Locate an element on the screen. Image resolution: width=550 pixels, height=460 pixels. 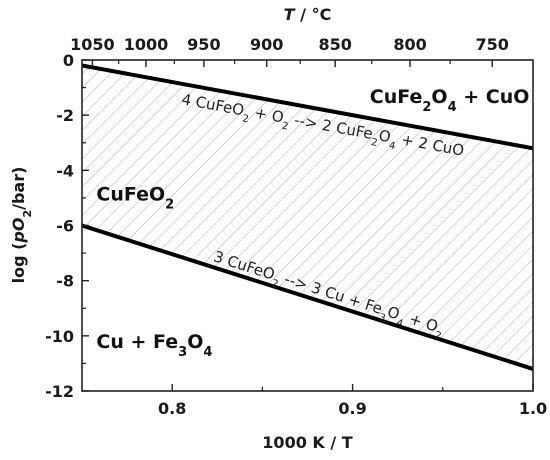
region-label-cufe2o4-cuo: CuFe2O4 + CuO is located at coordinates (450, 100).